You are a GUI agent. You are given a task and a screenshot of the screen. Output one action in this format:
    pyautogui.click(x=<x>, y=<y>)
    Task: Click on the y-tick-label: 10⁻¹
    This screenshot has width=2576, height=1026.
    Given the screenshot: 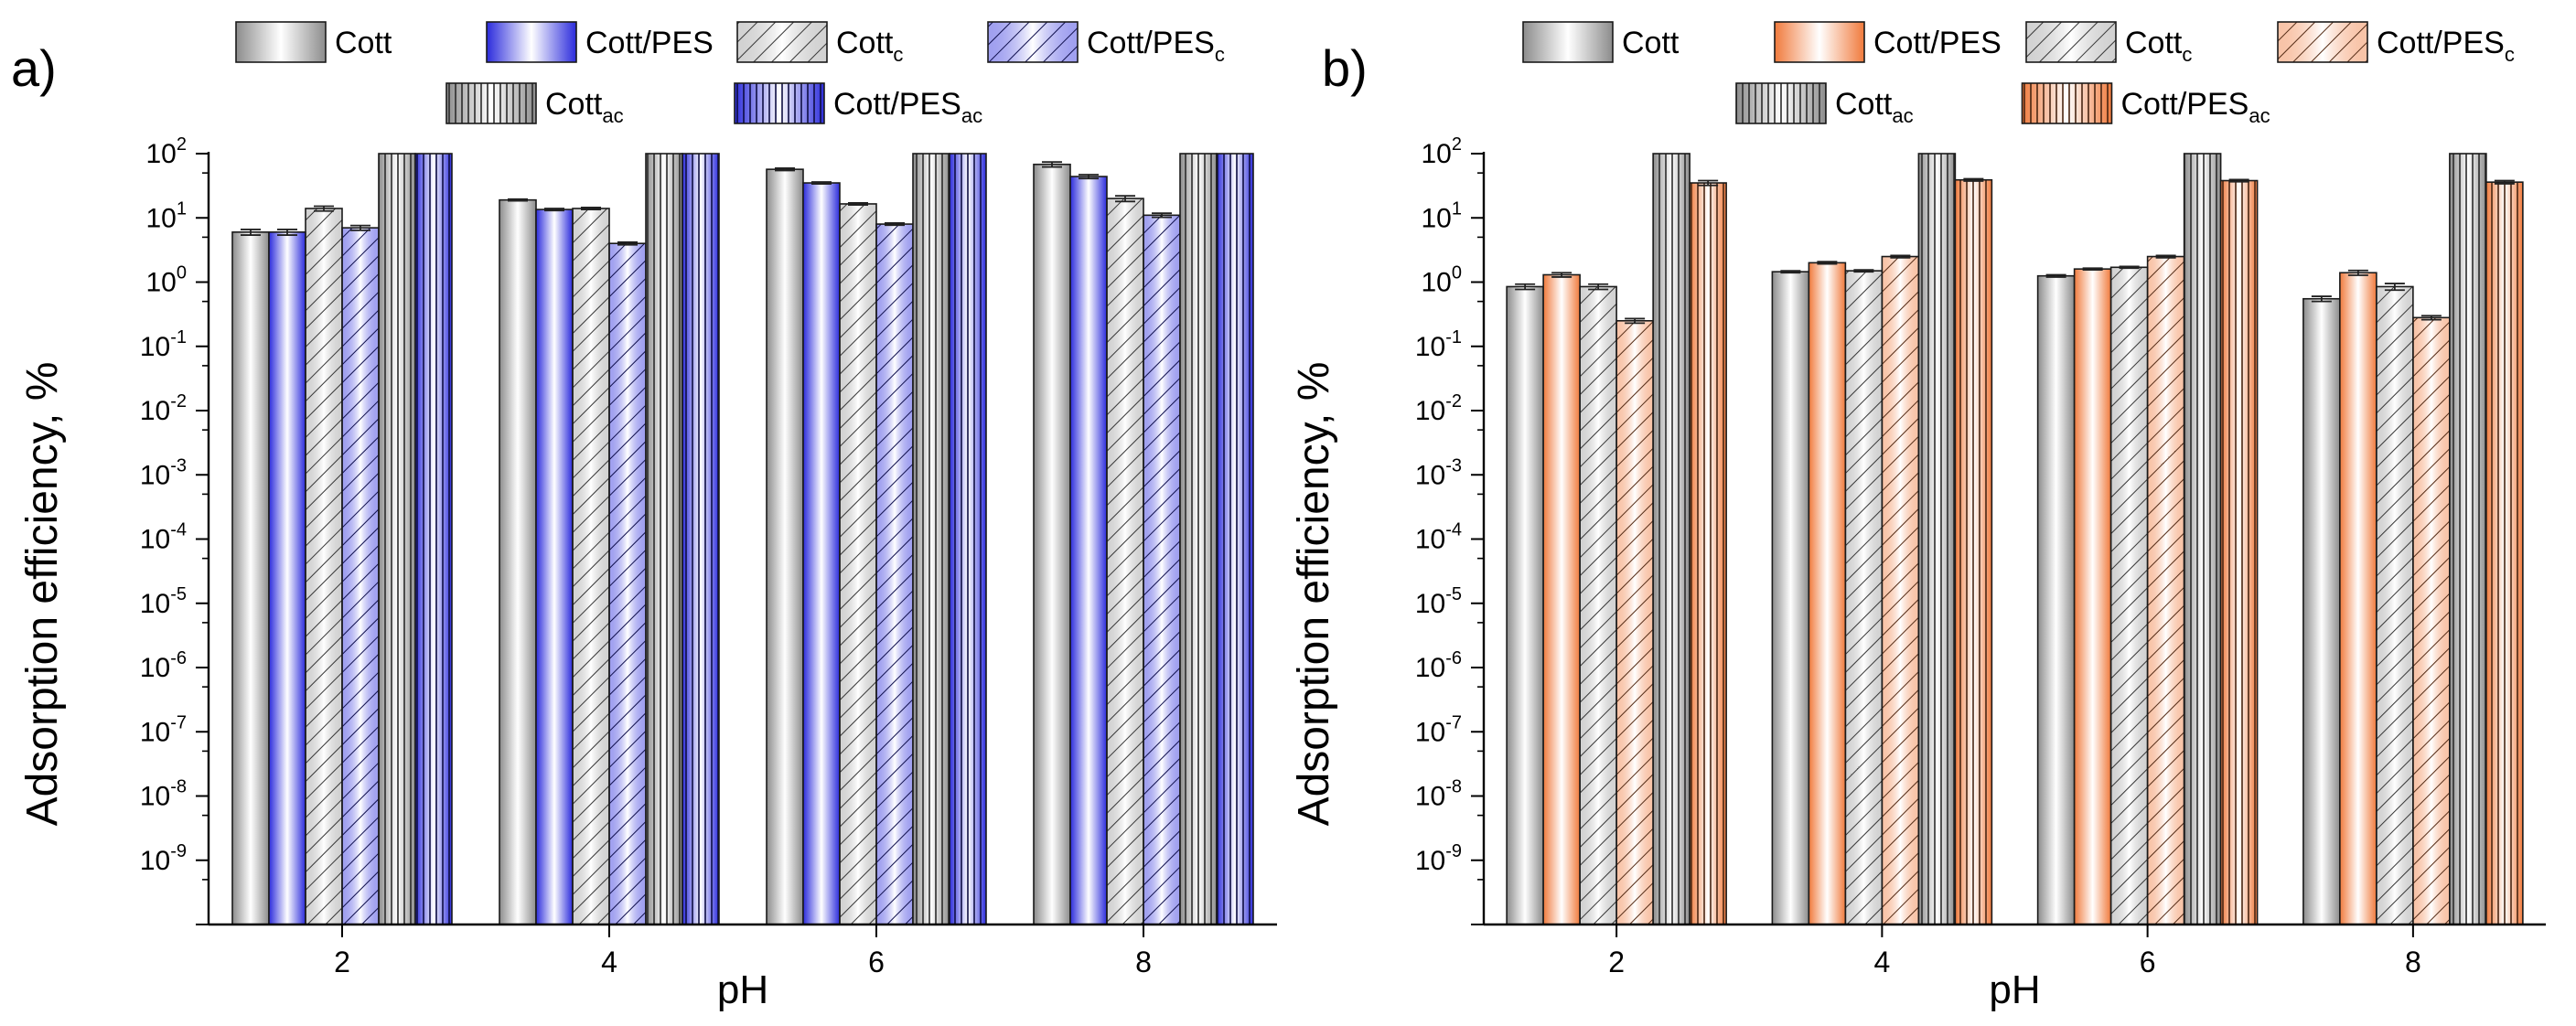 What is the action you would take?
    pyautogui.click(x=1439, y=344)
    